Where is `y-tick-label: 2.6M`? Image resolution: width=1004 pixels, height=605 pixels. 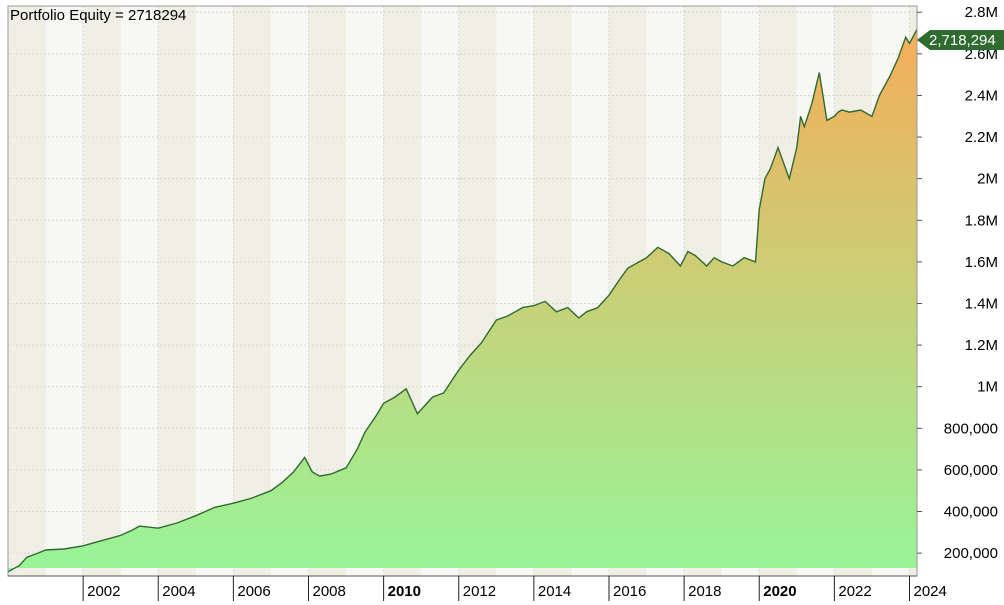
y-tick-label: 2.6M is located at coordinates (981, 54).